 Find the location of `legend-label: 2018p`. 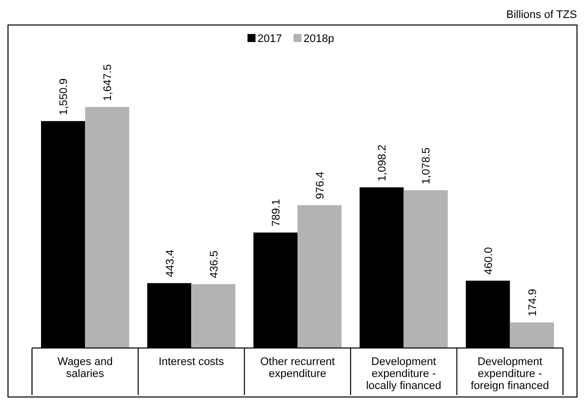

legend-label: 2018p is located at coordinates (319, 39).